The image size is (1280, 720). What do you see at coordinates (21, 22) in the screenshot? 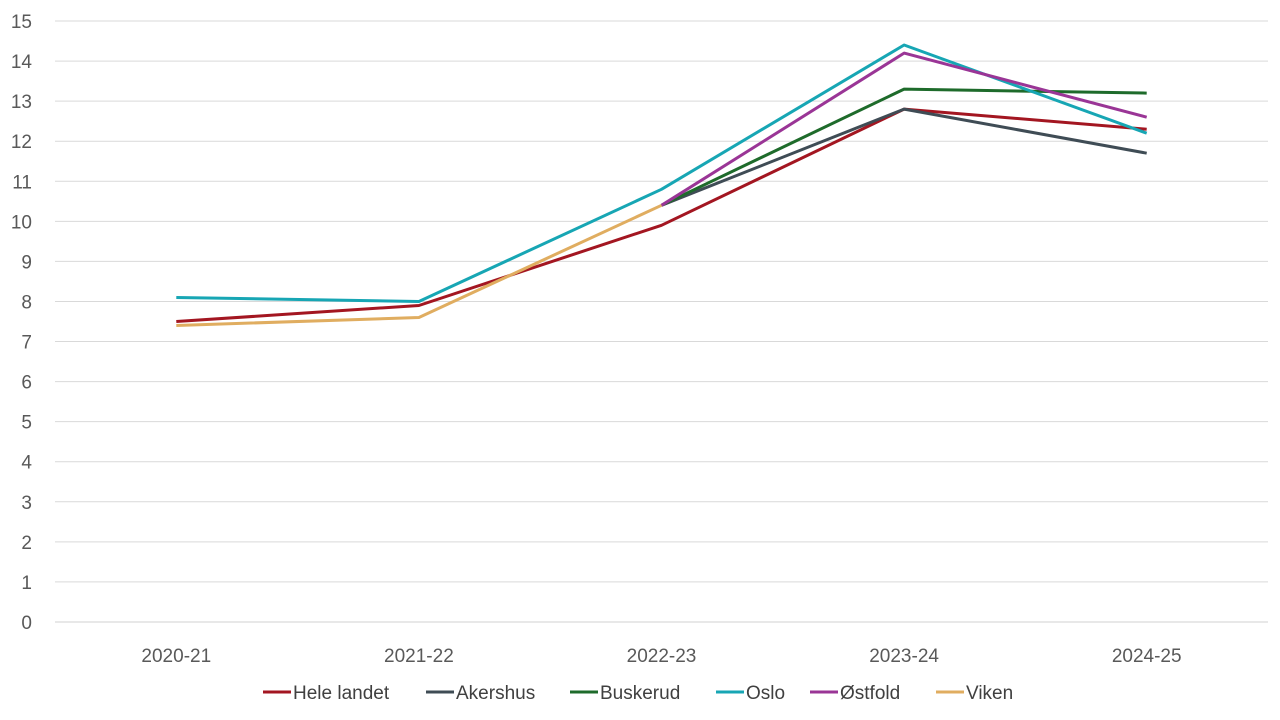
I see `y-tick-label: 15` at bounding box center [21, 22].